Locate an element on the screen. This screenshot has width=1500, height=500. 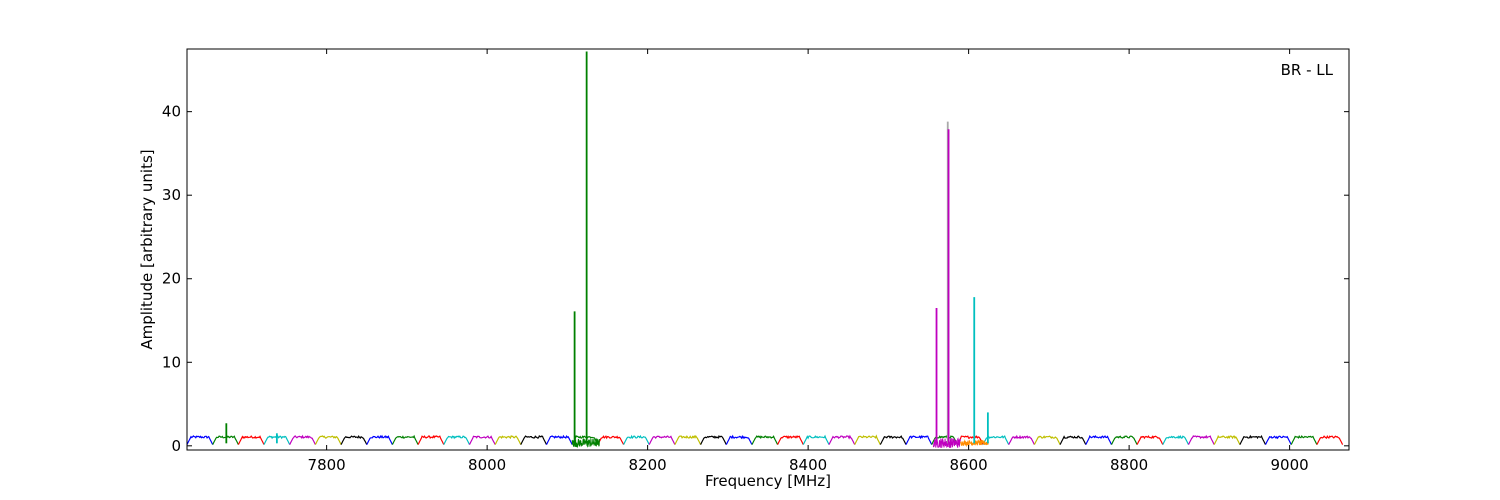
x-tick-label: 8600 is located at coordinates (969, 465).